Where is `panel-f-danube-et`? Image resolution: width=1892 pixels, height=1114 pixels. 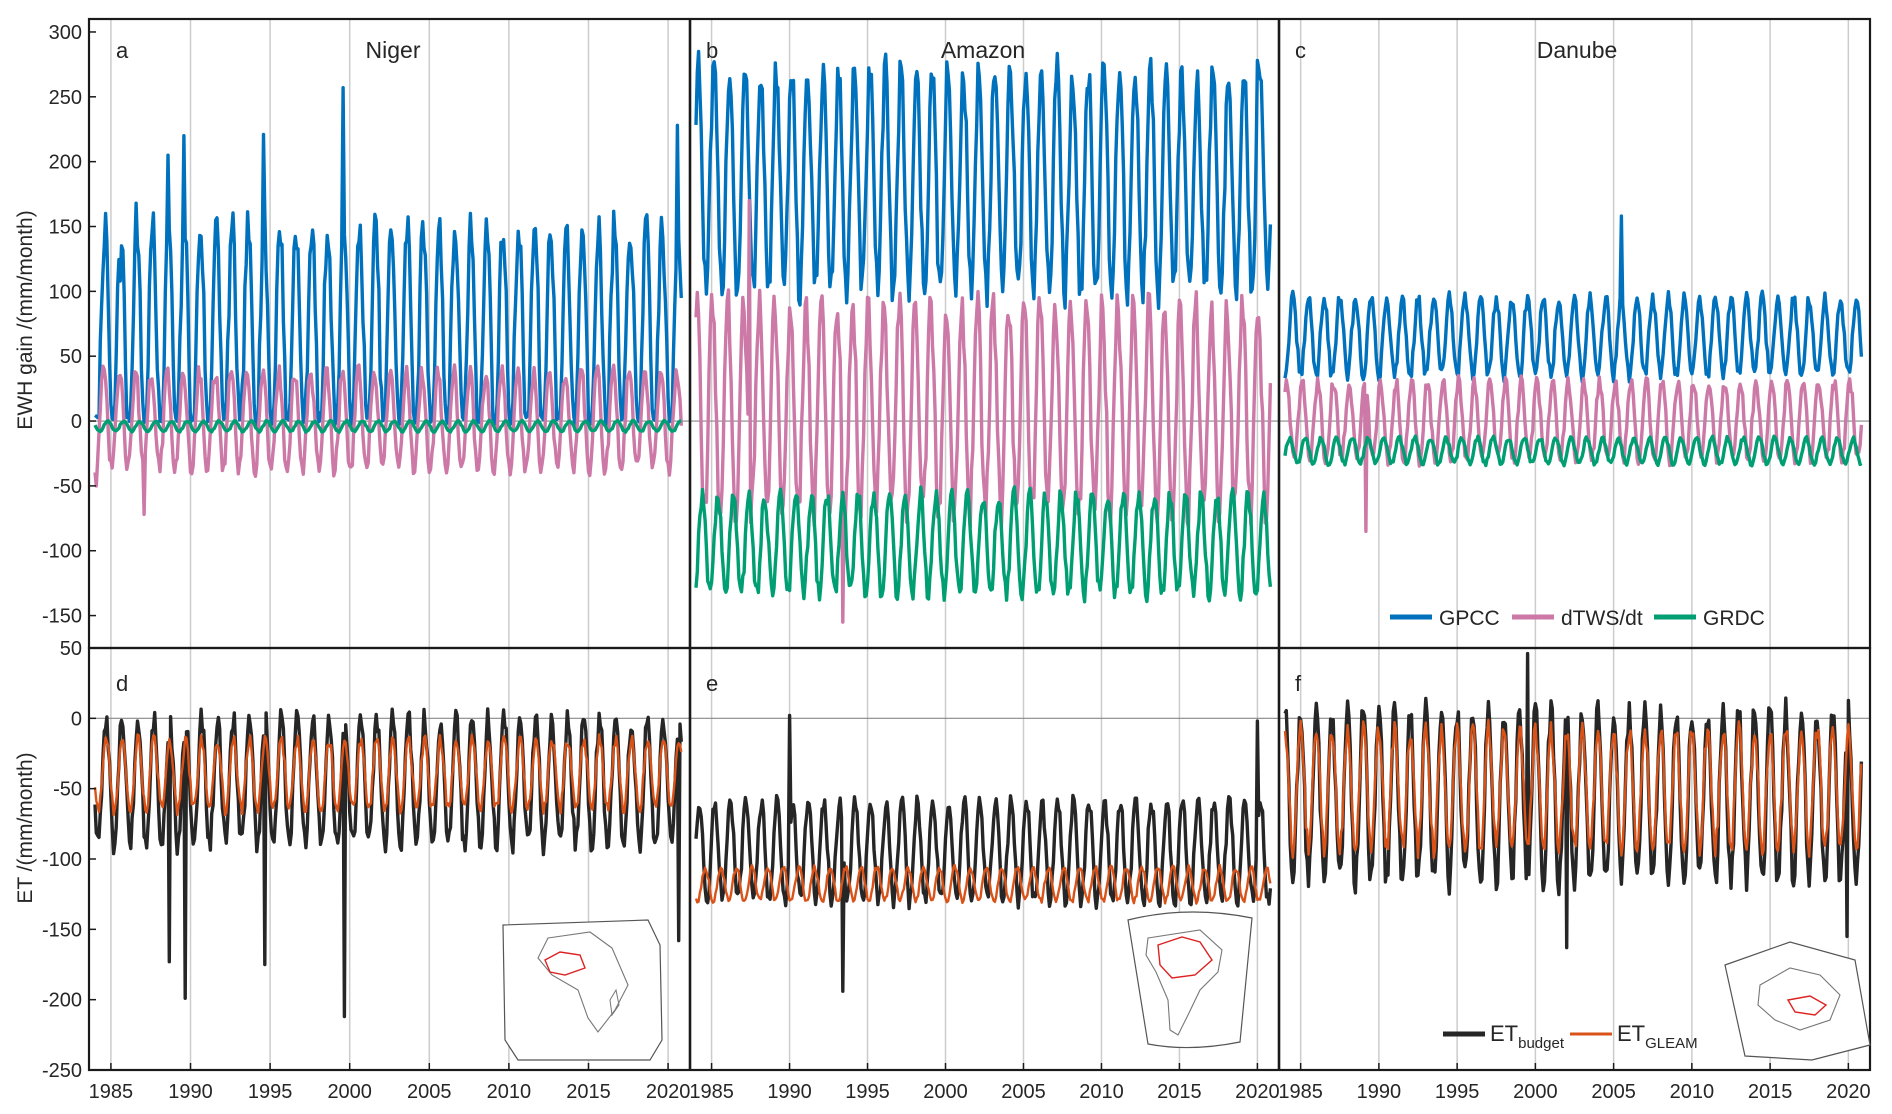
panel-f-danube-et is located at coordinates (1574, 859).